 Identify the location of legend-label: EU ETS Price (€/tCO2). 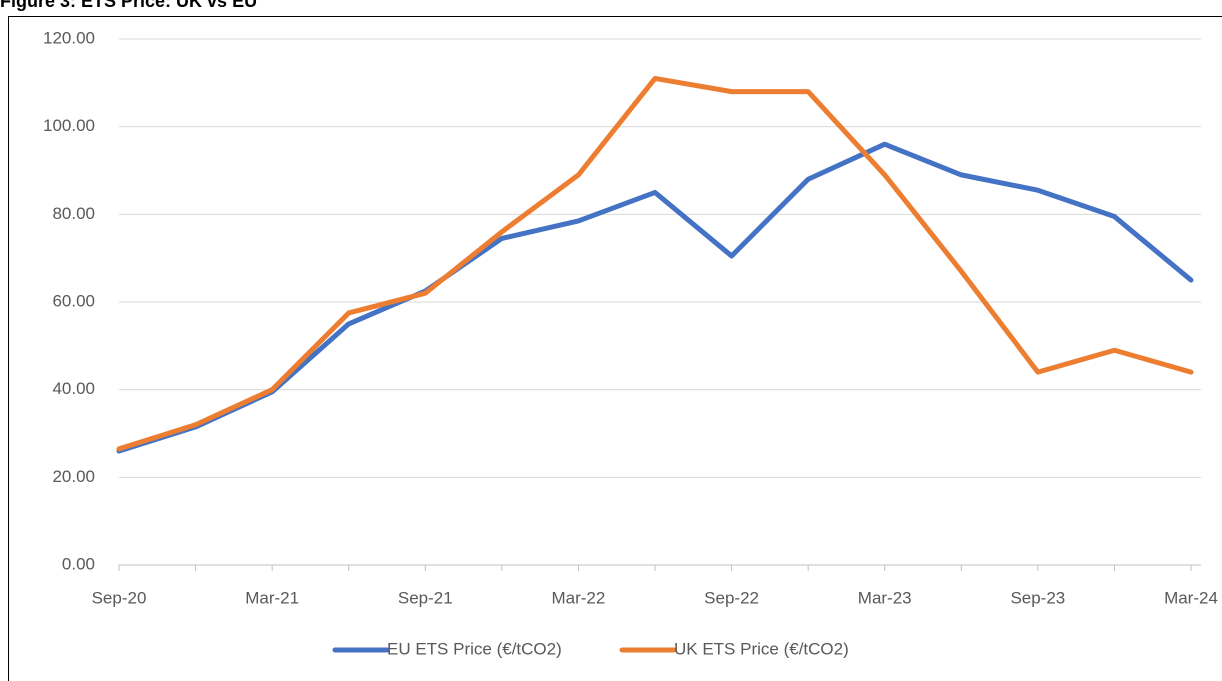
(474, 648).